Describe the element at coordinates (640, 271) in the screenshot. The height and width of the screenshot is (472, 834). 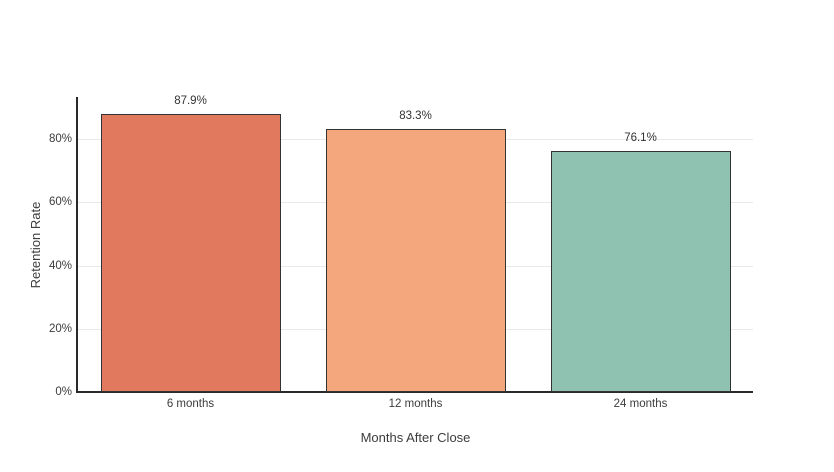
I see `bar-24-months` at that location.